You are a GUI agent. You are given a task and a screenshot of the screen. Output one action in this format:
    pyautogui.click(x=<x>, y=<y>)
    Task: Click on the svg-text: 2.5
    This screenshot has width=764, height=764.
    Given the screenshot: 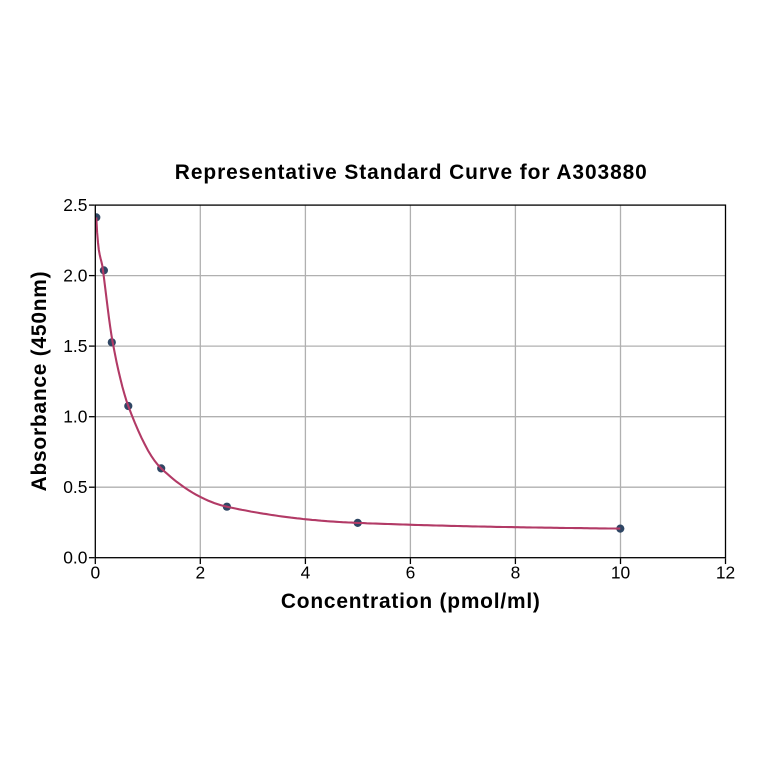 What is the action you would take?
    pyautogui.click(x=75, y=205)
    